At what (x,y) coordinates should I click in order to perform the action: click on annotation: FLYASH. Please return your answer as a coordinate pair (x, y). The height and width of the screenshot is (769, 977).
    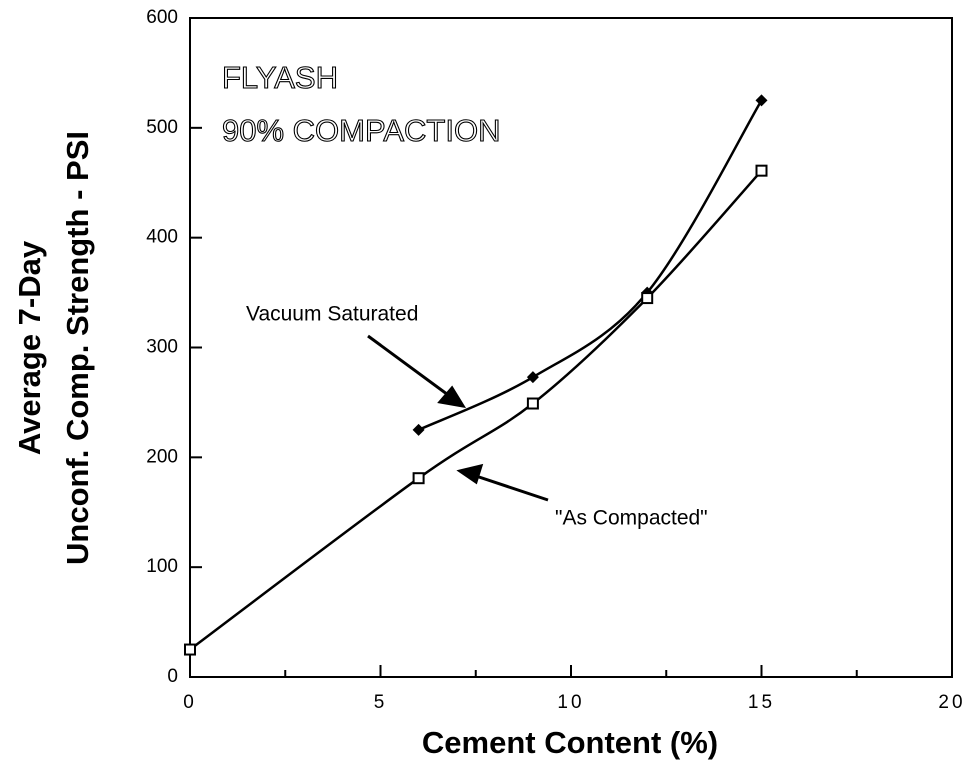
    Looking at the image, I should click on (280, 77).